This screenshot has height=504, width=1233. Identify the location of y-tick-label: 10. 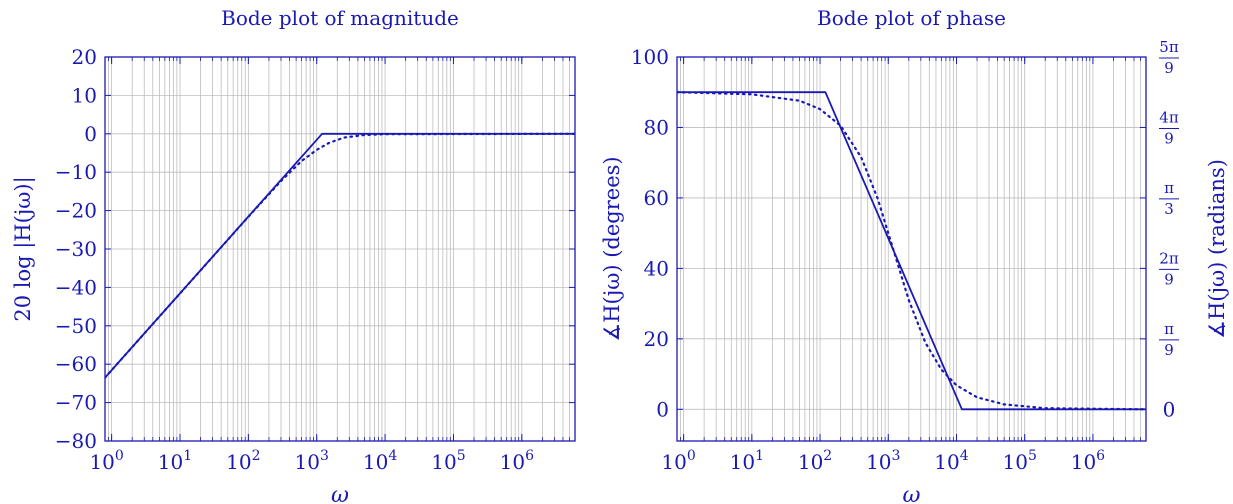
(84, 95).